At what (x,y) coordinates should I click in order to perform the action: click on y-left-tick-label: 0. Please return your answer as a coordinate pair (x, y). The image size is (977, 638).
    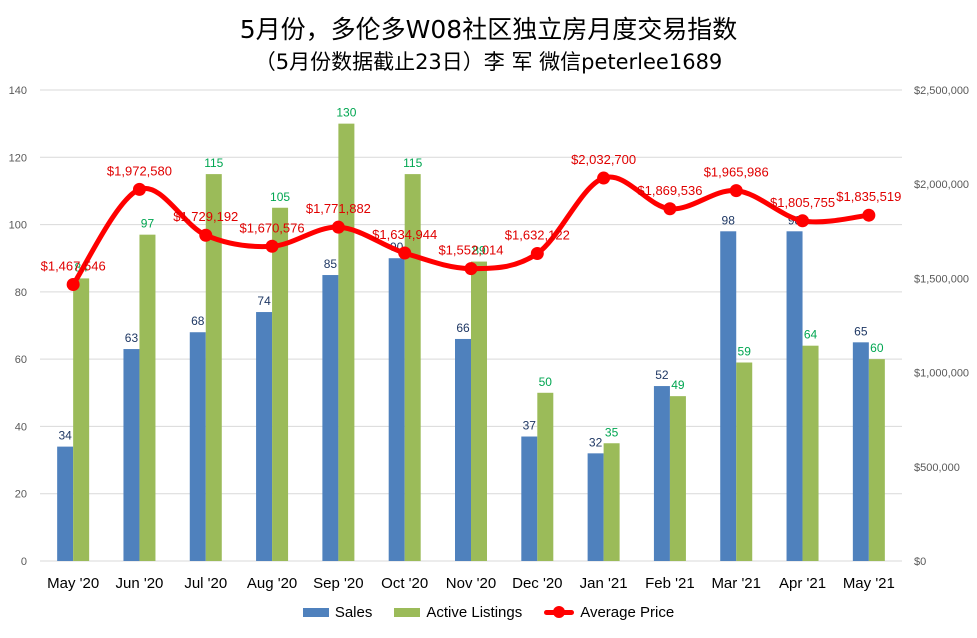
    Looking at the image, I should click on (24, 562).